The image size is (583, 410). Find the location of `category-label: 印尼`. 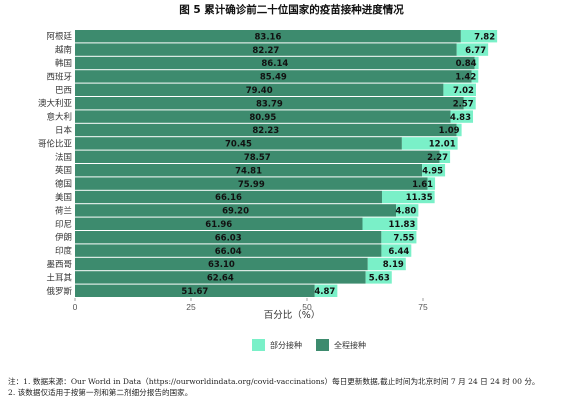

category-label: 印尼 is located at coordinates (63, 224).